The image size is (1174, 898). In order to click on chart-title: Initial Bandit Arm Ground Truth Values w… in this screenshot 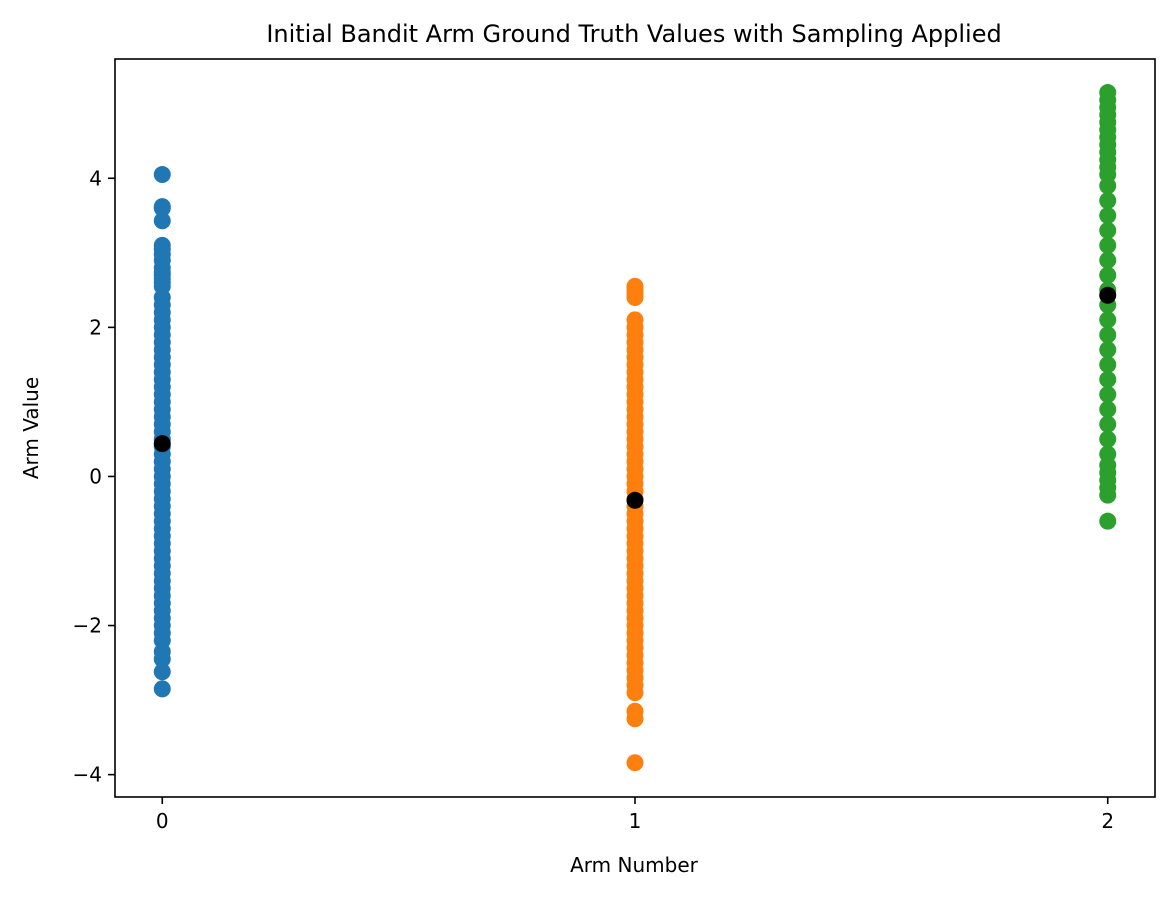, I will do `click(633, 34)`.